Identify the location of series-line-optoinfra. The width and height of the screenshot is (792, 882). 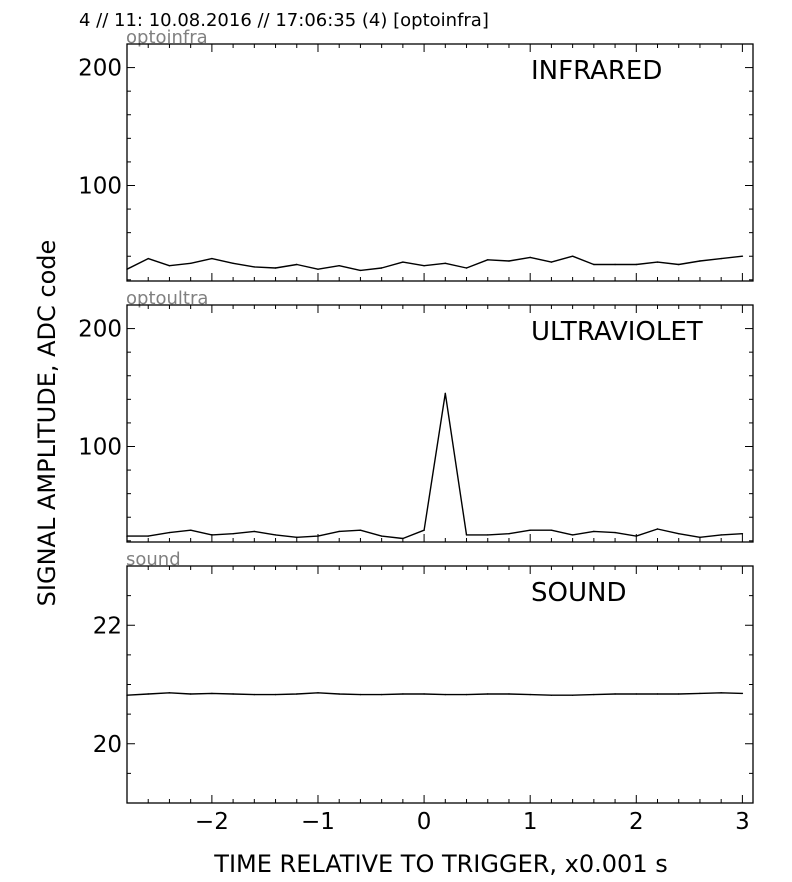
(434, 263).